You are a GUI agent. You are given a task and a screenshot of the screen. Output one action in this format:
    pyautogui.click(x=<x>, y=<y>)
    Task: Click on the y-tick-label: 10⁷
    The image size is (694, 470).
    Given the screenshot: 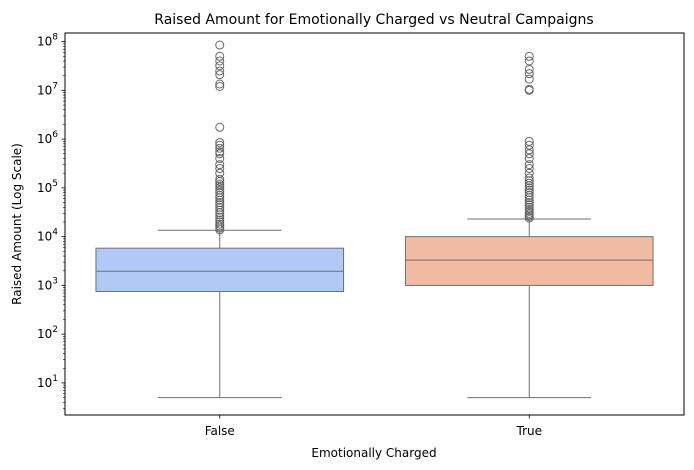 What is the action you would take?
    pyautogui.click(x=47, y=89)
    